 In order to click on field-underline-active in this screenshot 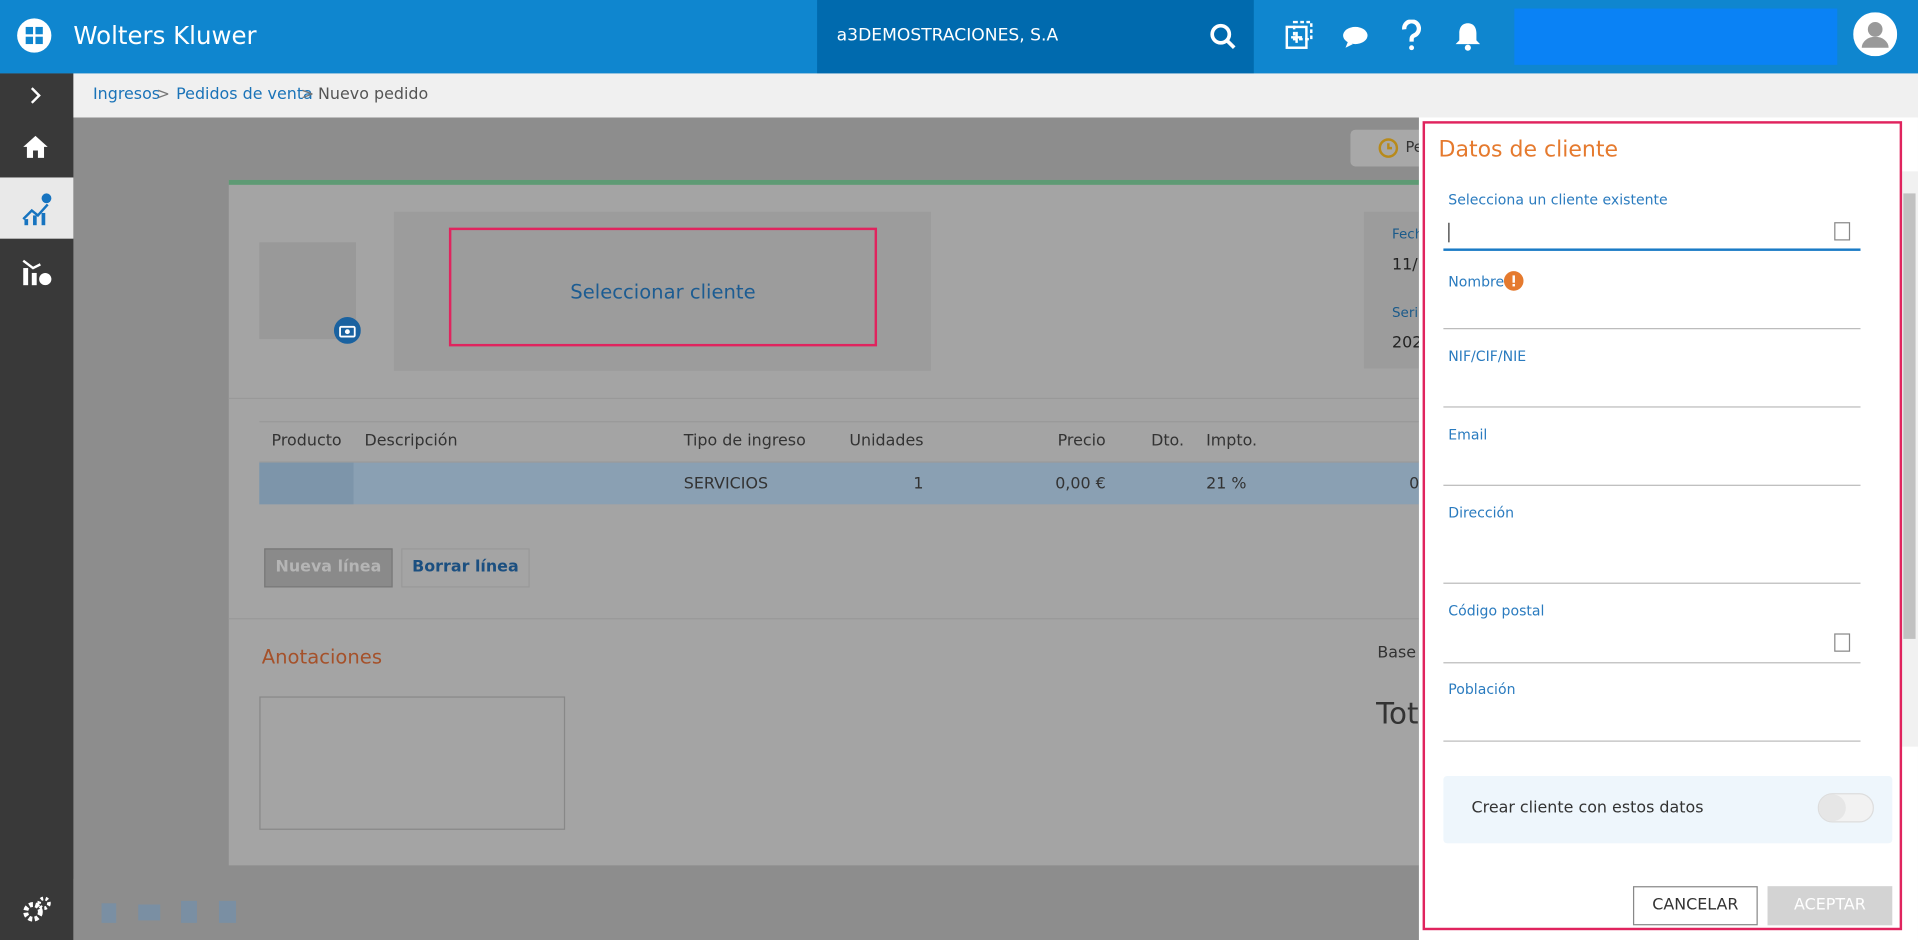, I will do `click(1652, 249)`.